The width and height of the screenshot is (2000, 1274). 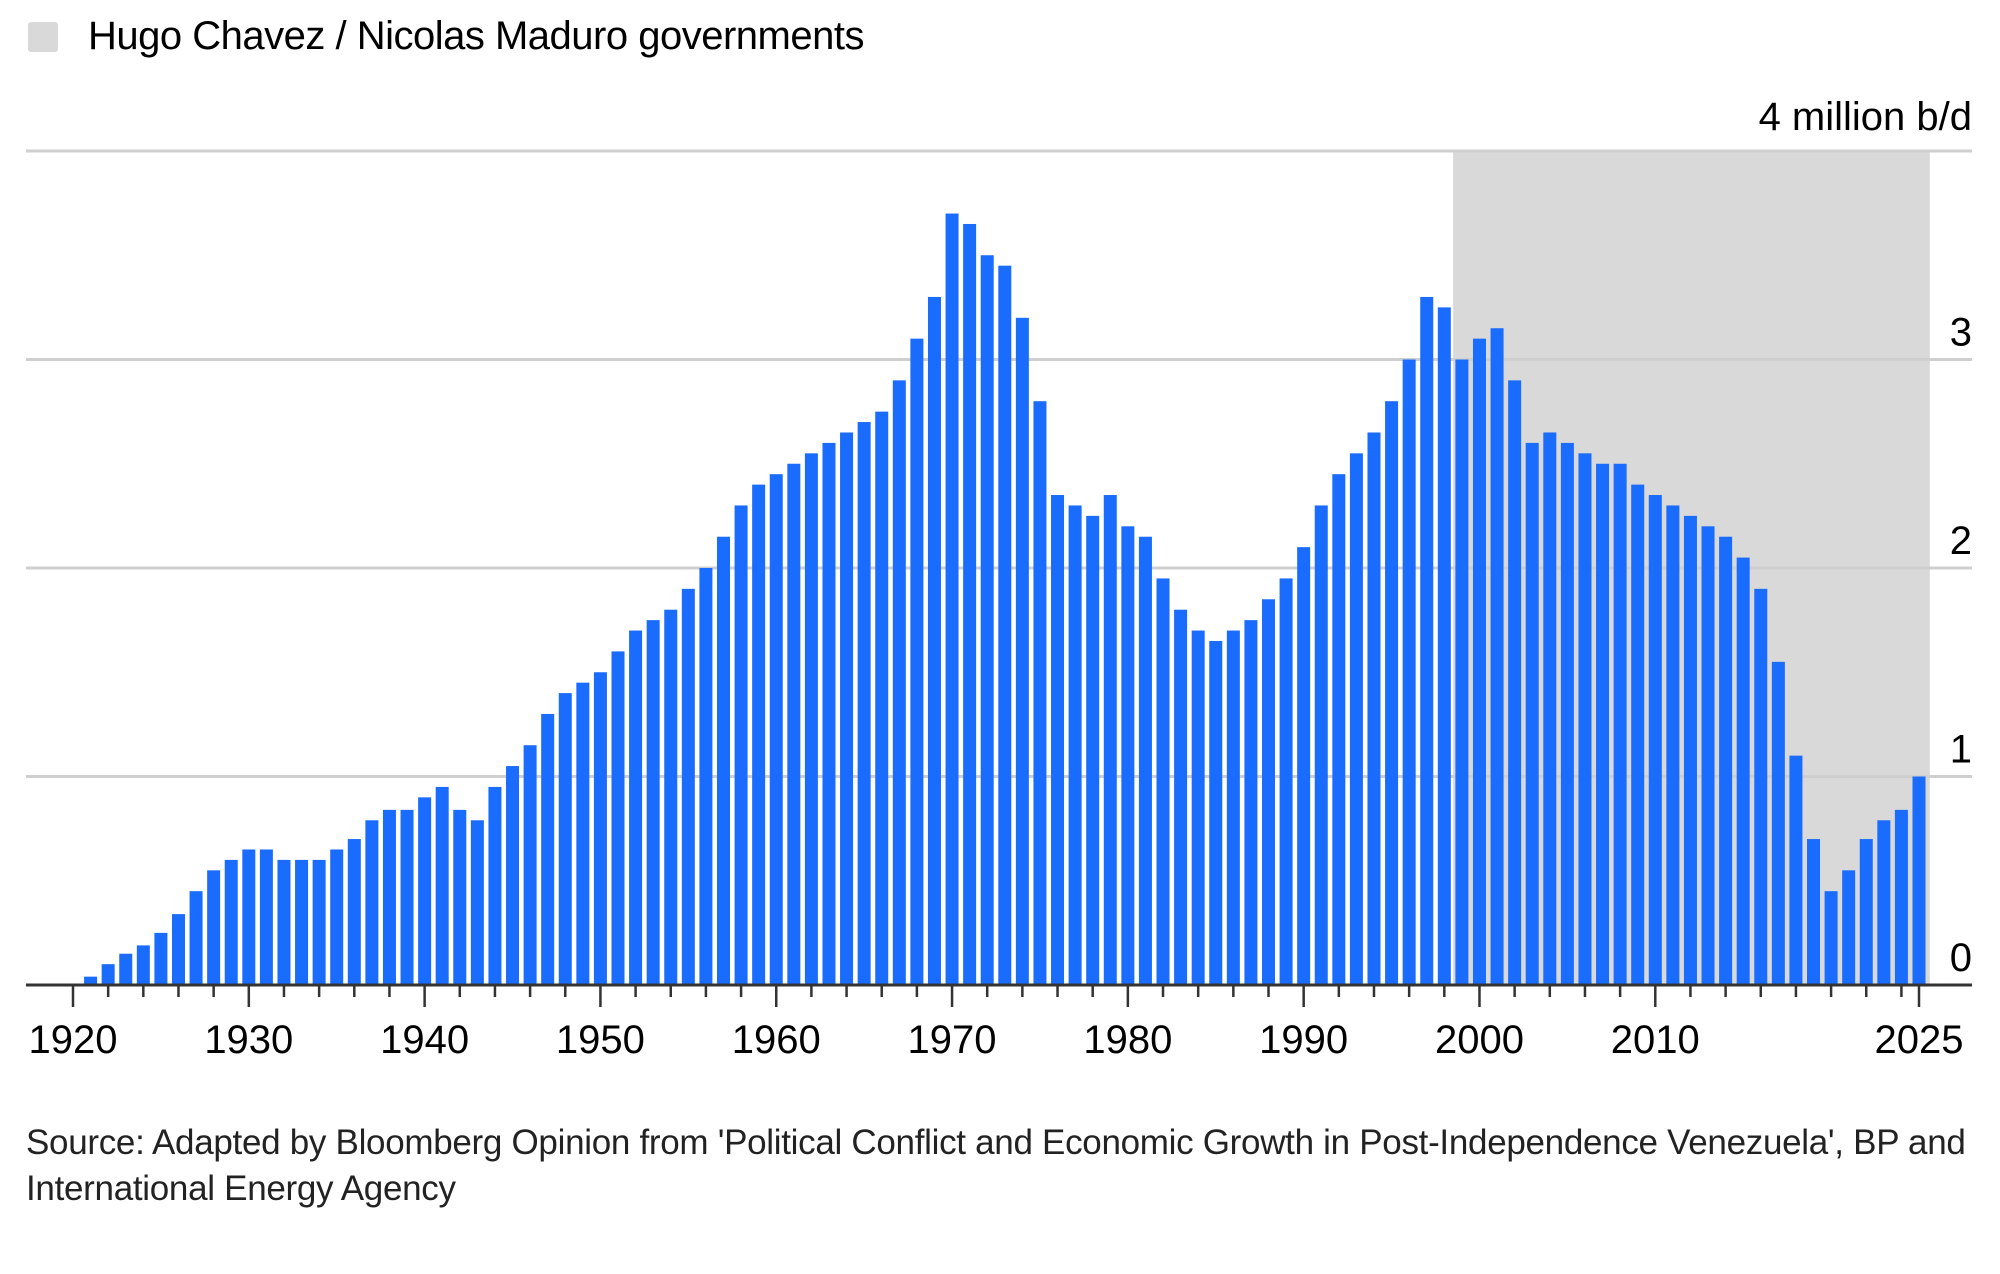 I want to click on bar-1945, so click(x=513, y=875).